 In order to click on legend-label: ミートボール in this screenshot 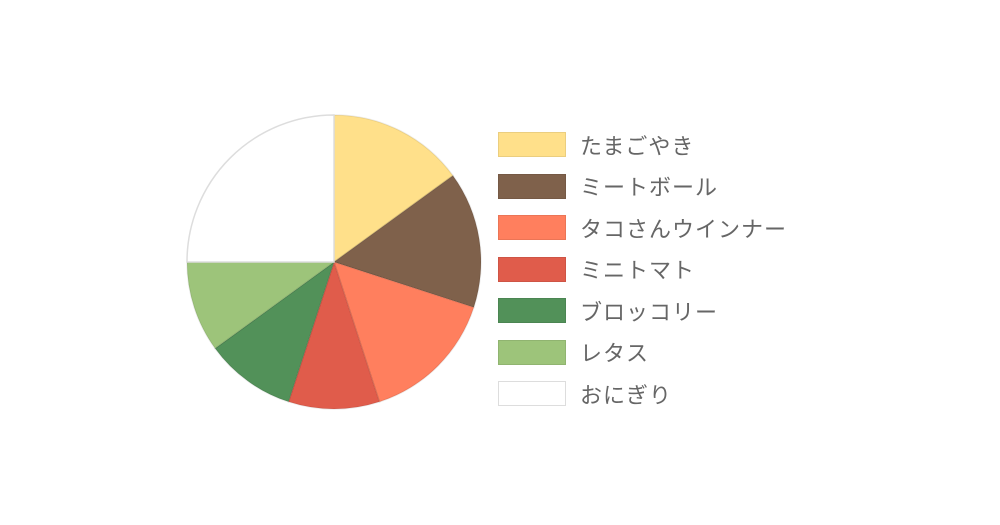, I will do `click(649, 189)`.